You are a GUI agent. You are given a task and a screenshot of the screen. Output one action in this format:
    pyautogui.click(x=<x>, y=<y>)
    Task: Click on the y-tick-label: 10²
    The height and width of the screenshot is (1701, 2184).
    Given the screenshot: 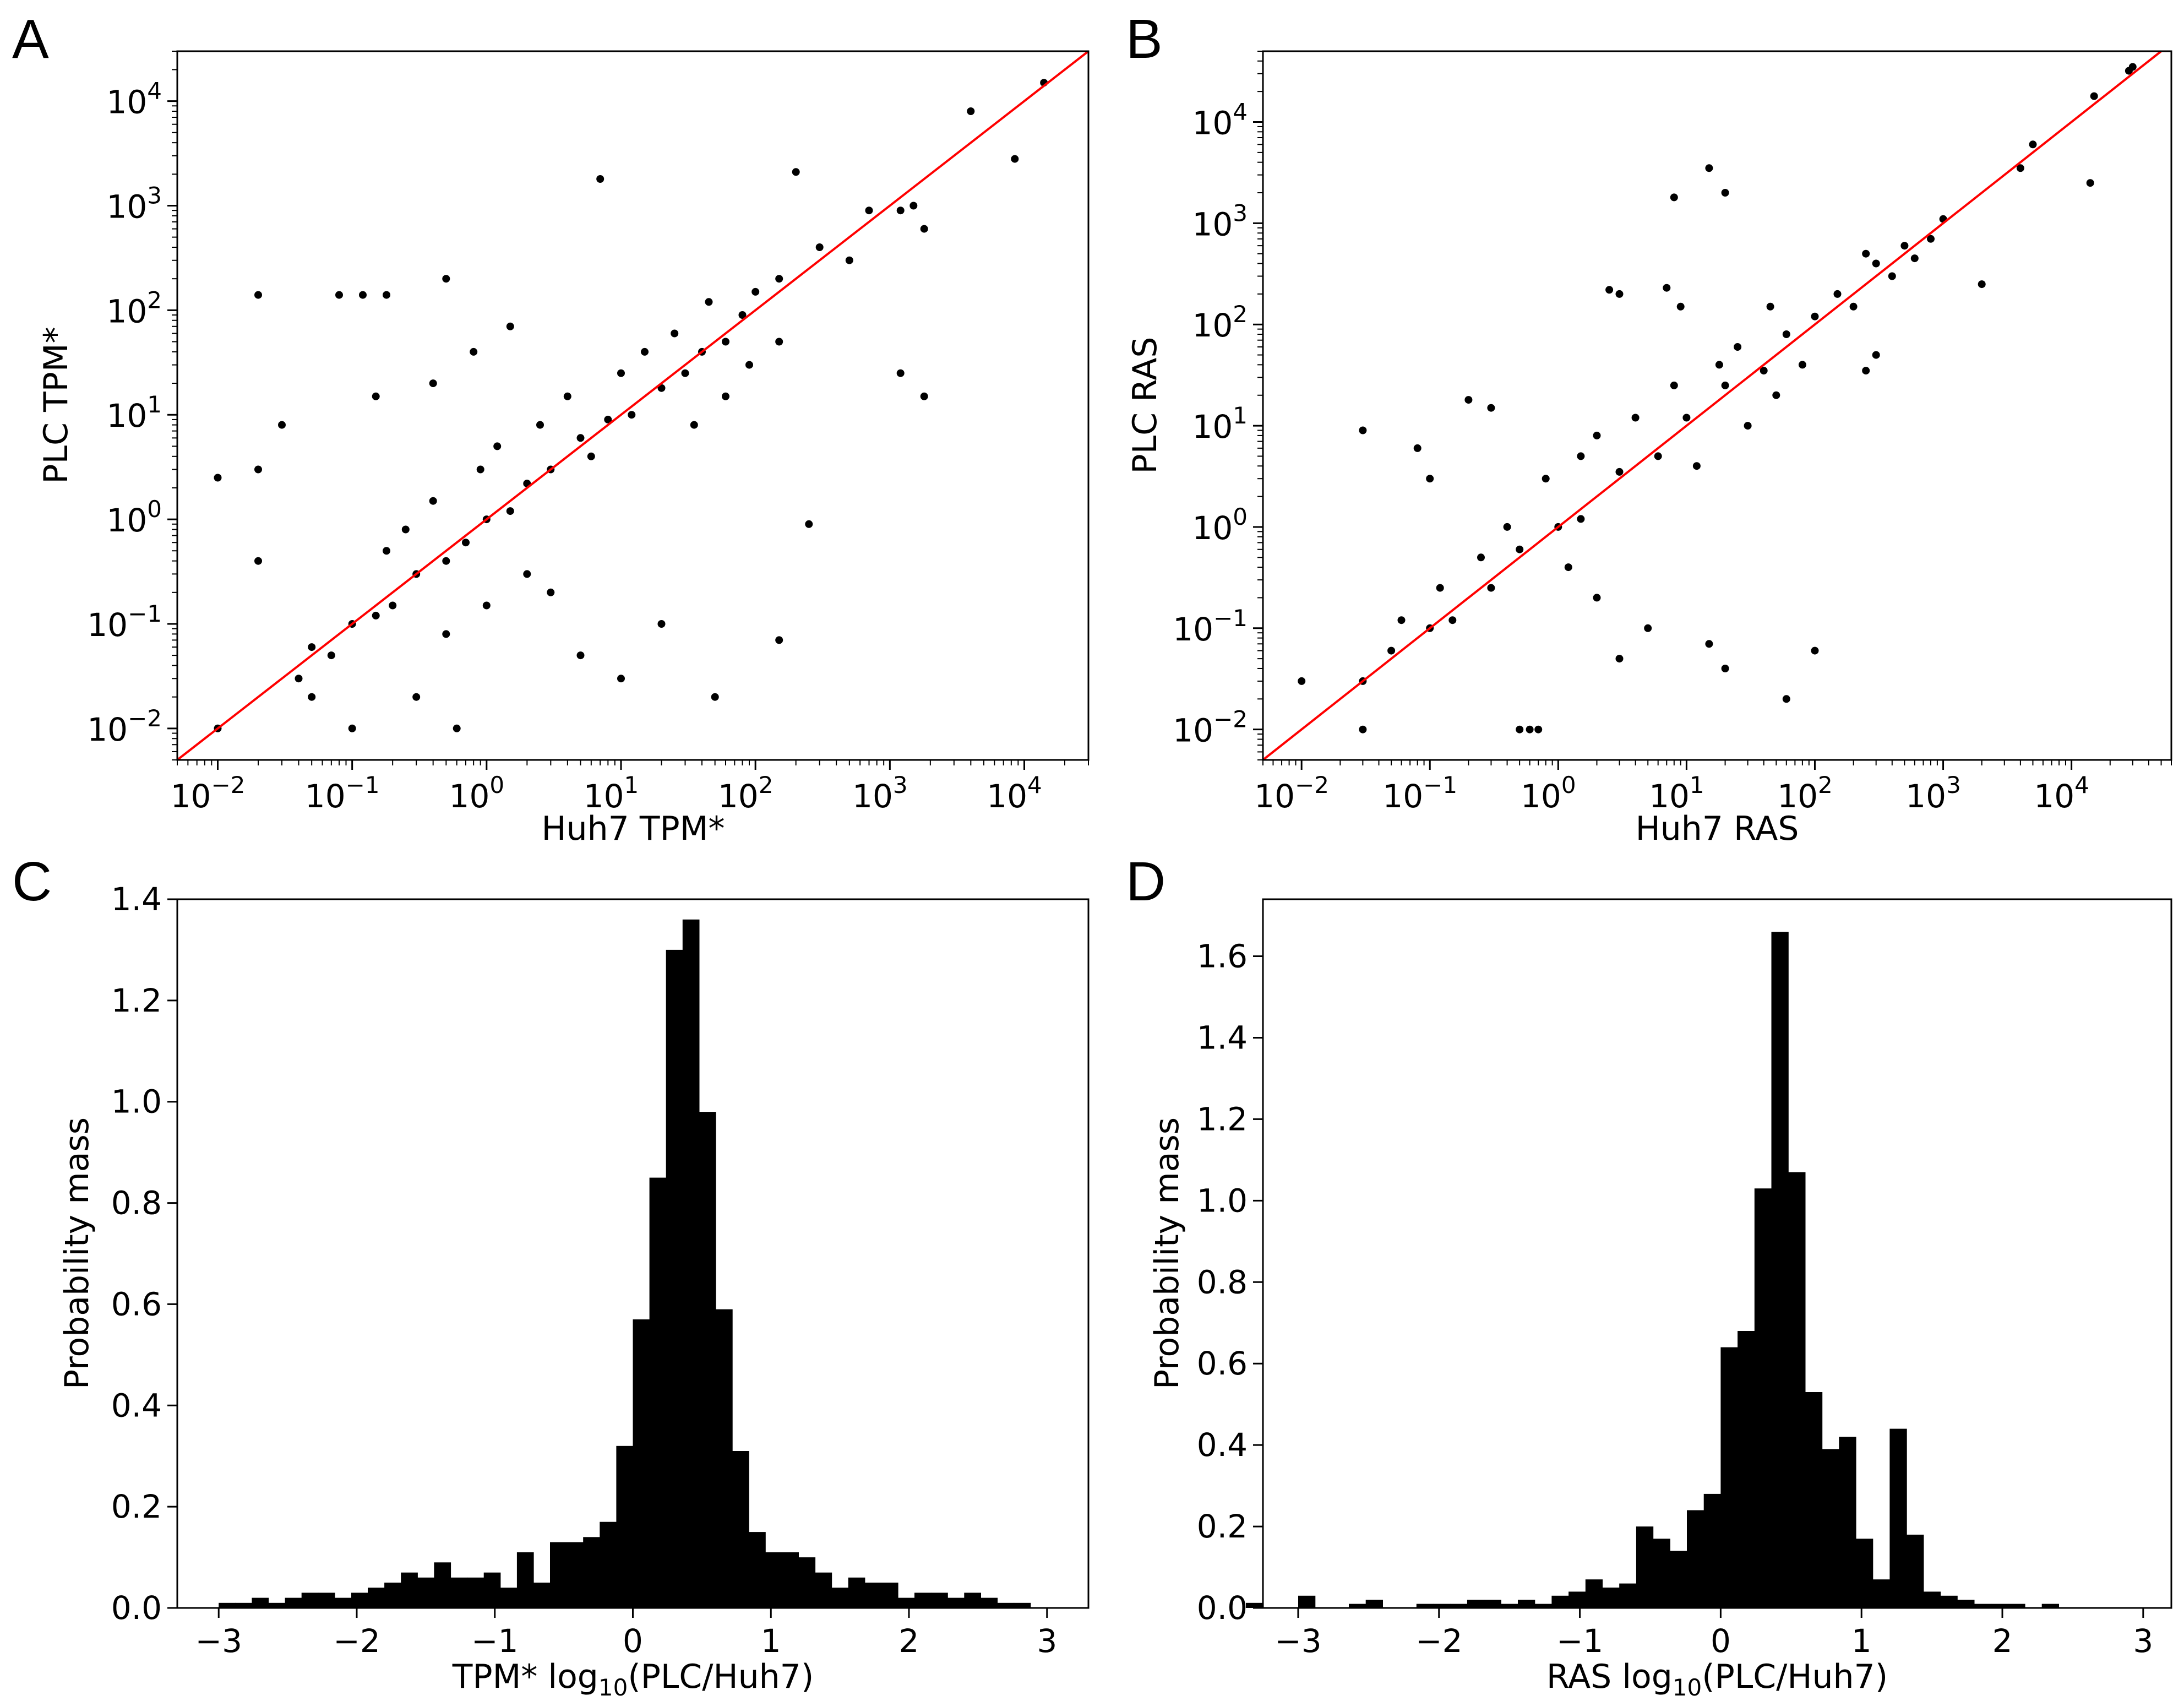 What is the action you would take?
    pyautogui.click(x=134, y=308)
    